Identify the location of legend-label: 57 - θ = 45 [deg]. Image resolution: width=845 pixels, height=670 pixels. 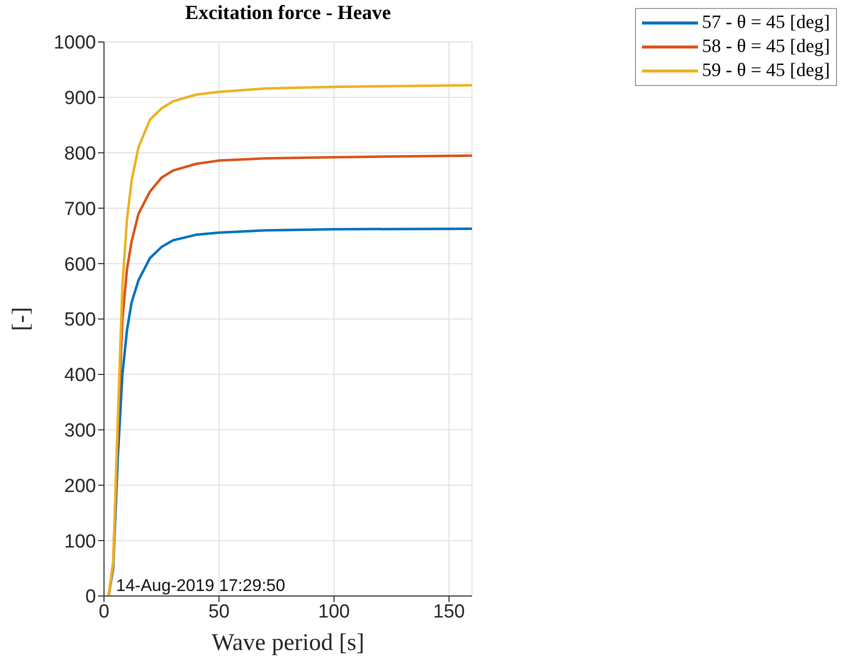
(766, 23).